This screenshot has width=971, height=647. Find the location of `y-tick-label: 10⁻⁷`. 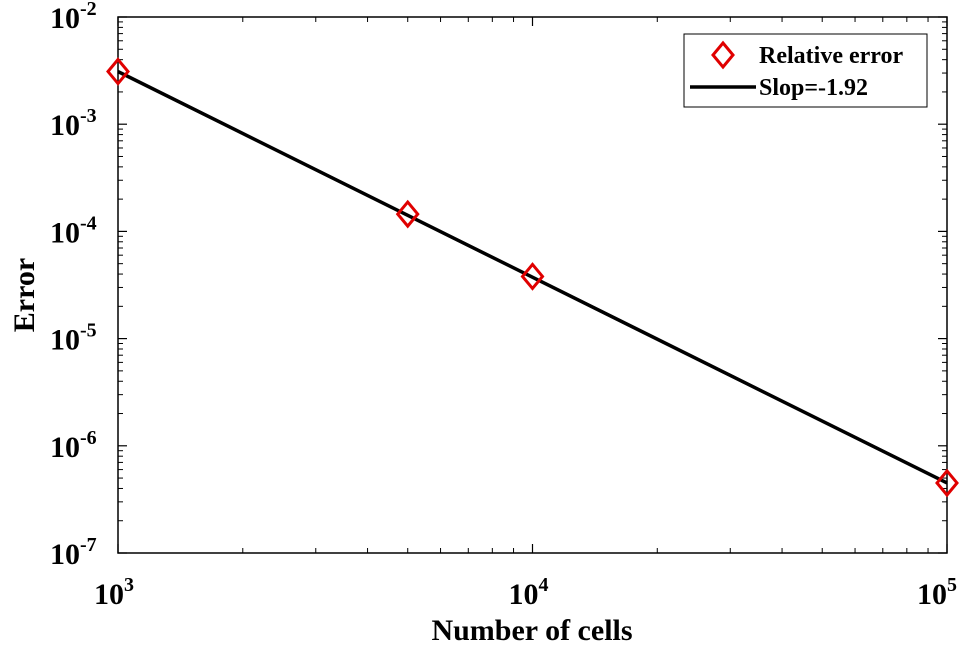

y-tick-label: 10⁻⁷ is located at coordinates (73, 552).